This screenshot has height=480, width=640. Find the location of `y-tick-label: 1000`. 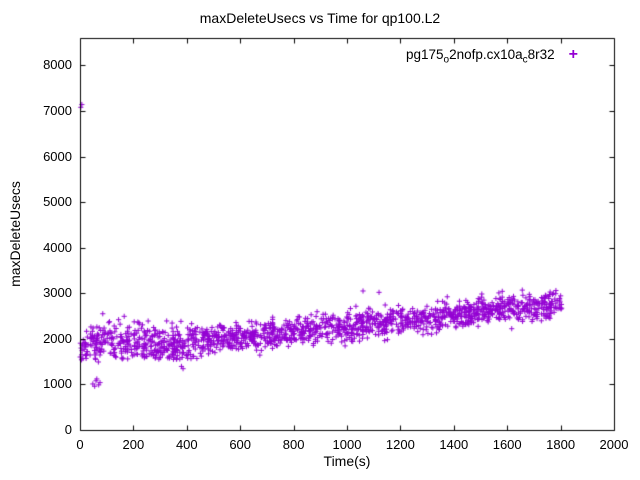

y-tick-label: 1000 is located at coordinates (57, 384).